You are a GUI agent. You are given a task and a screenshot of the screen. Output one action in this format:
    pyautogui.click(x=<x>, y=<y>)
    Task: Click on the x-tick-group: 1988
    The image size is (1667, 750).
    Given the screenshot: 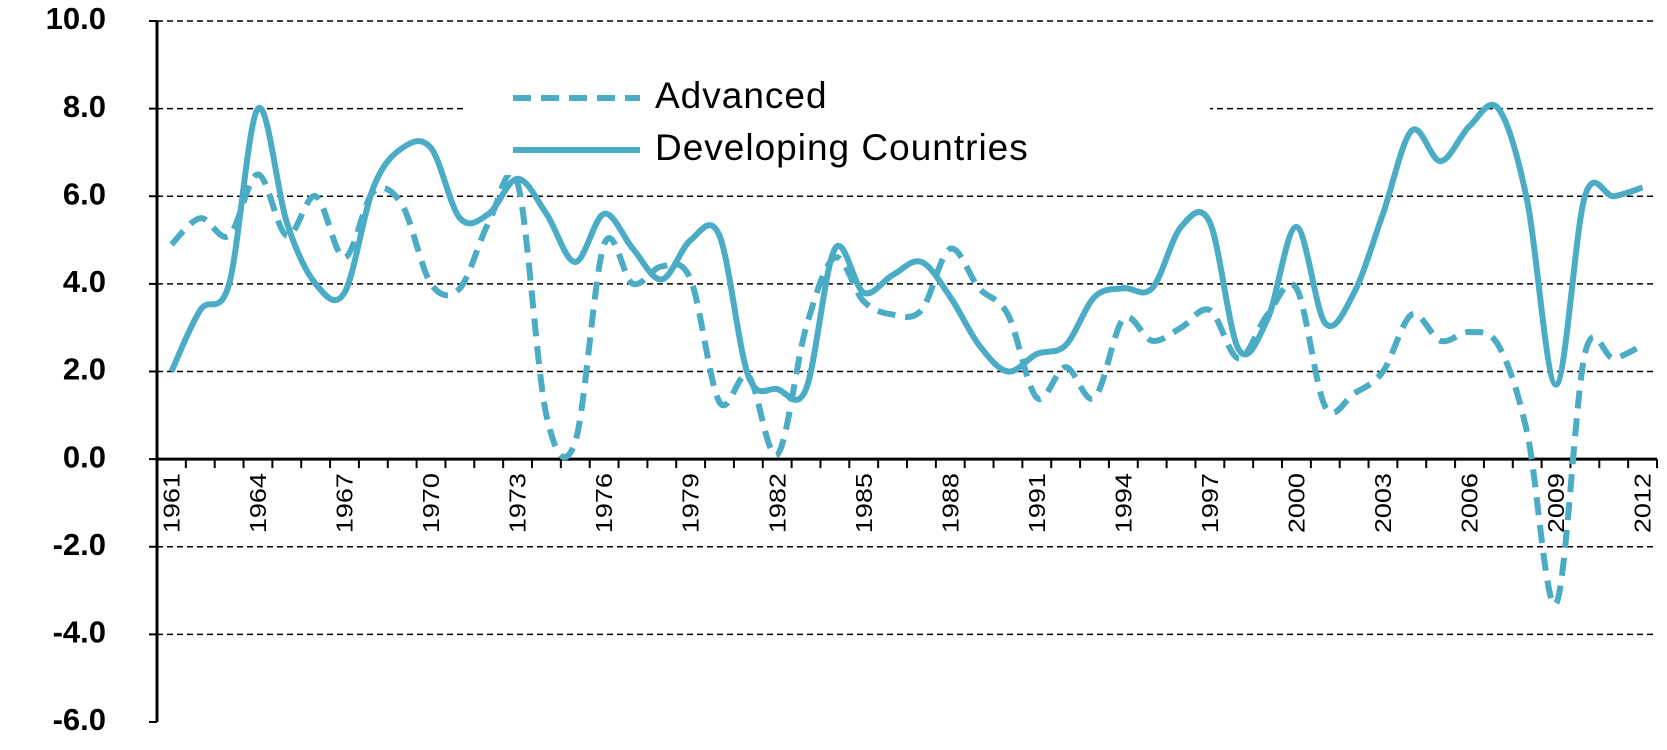 What is the action you would take?
    pyautogui.click(x=951, y=503)
    